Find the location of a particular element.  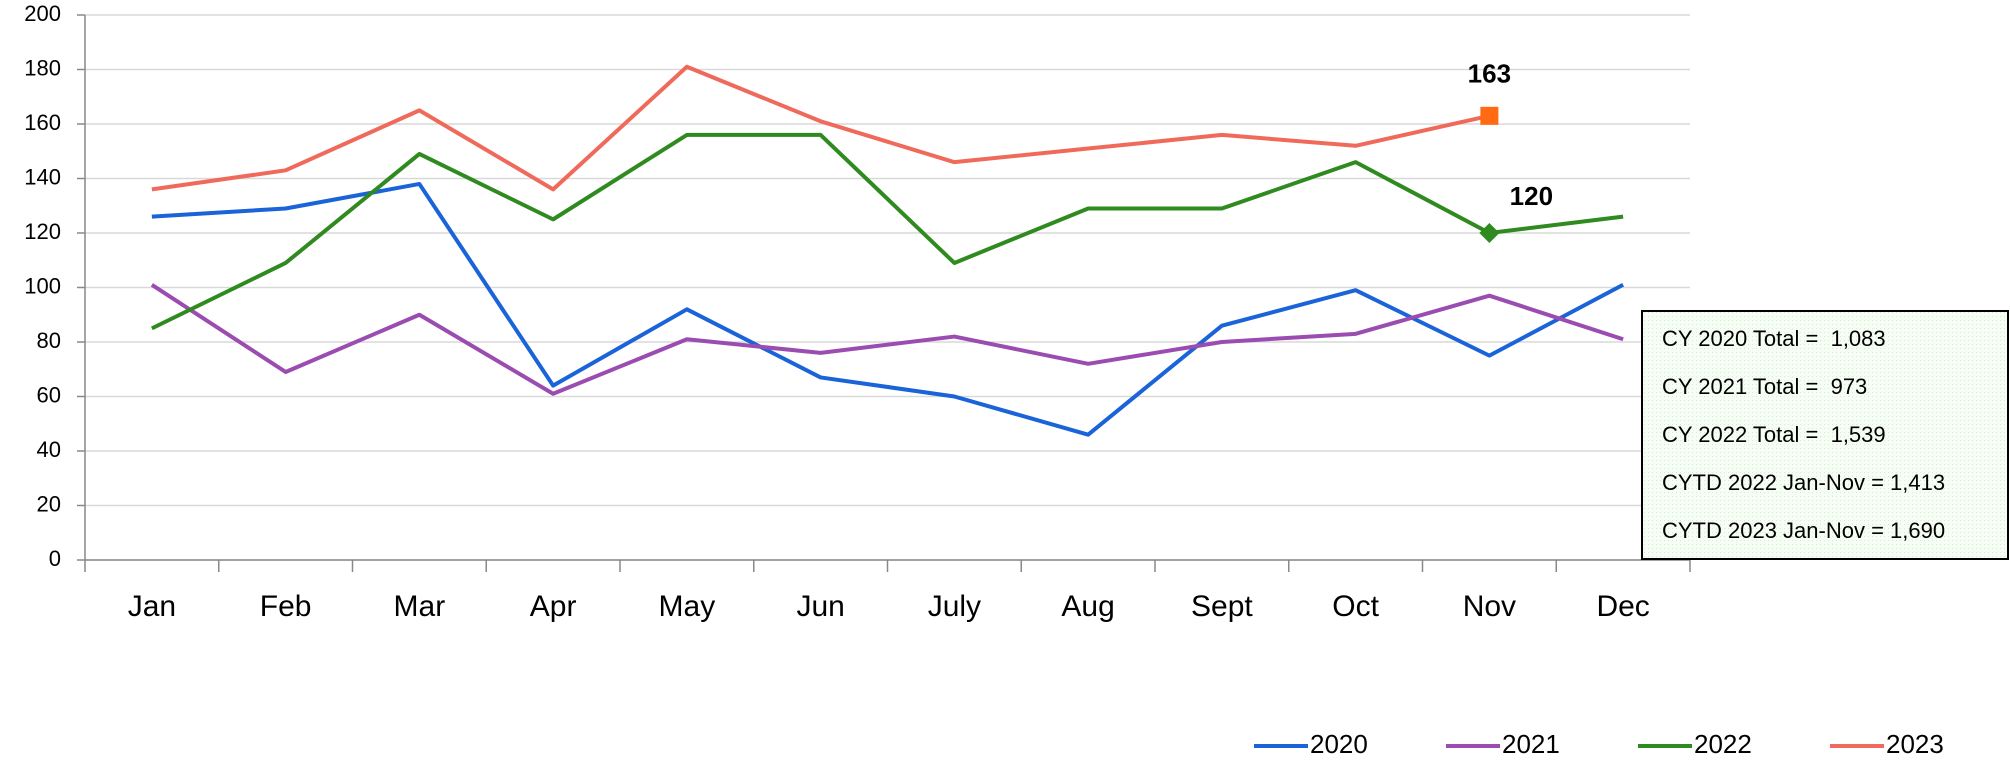

y-tick-label: 100 is located at coordinates (42, 285).